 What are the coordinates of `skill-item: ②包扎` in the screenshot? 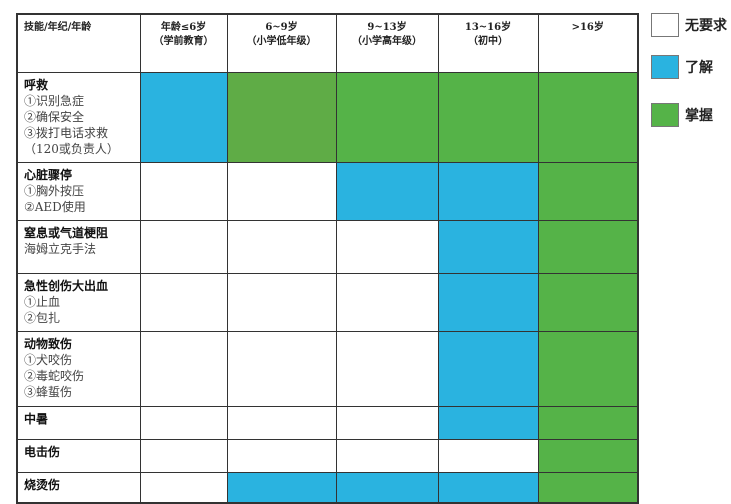 It's located at (42, 318).